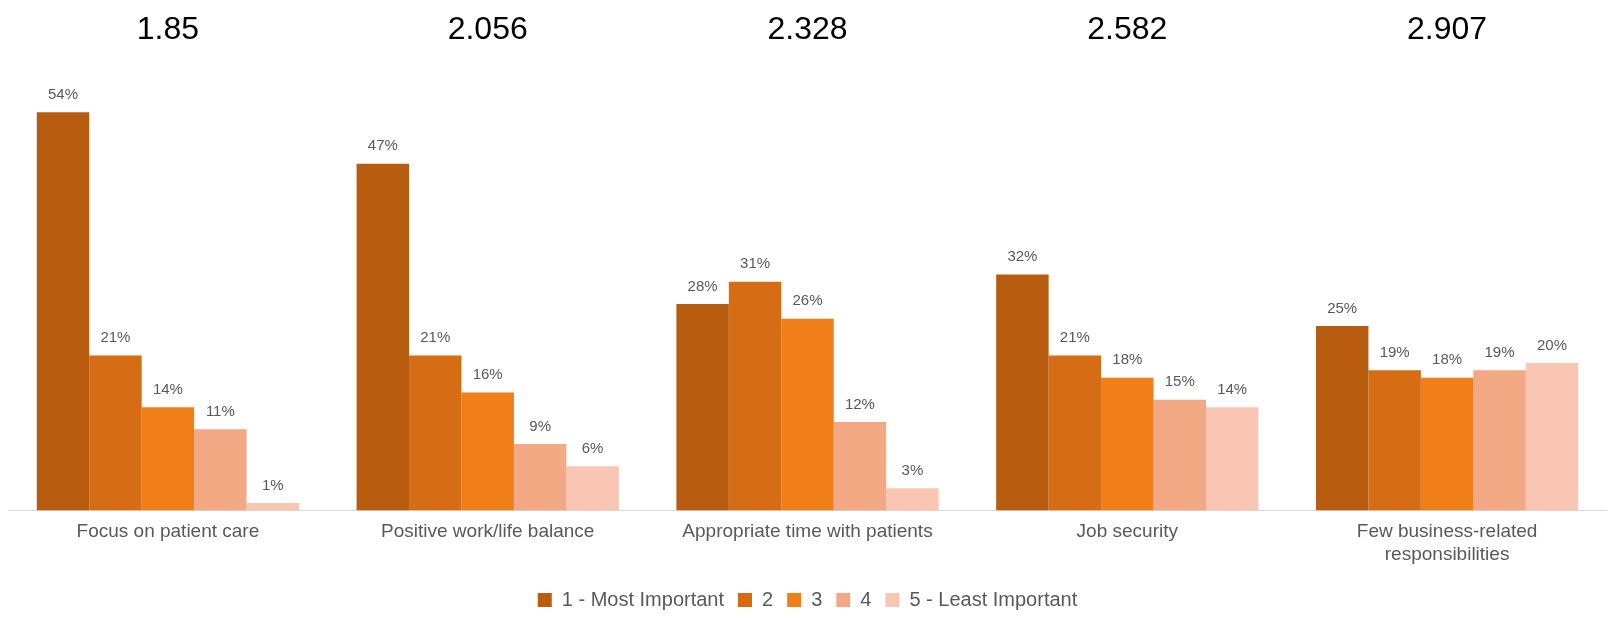  What do you see at coordinates (272, 484) in the screenshot?
I see `data-label: 1%` at bounding box center [272, 484].